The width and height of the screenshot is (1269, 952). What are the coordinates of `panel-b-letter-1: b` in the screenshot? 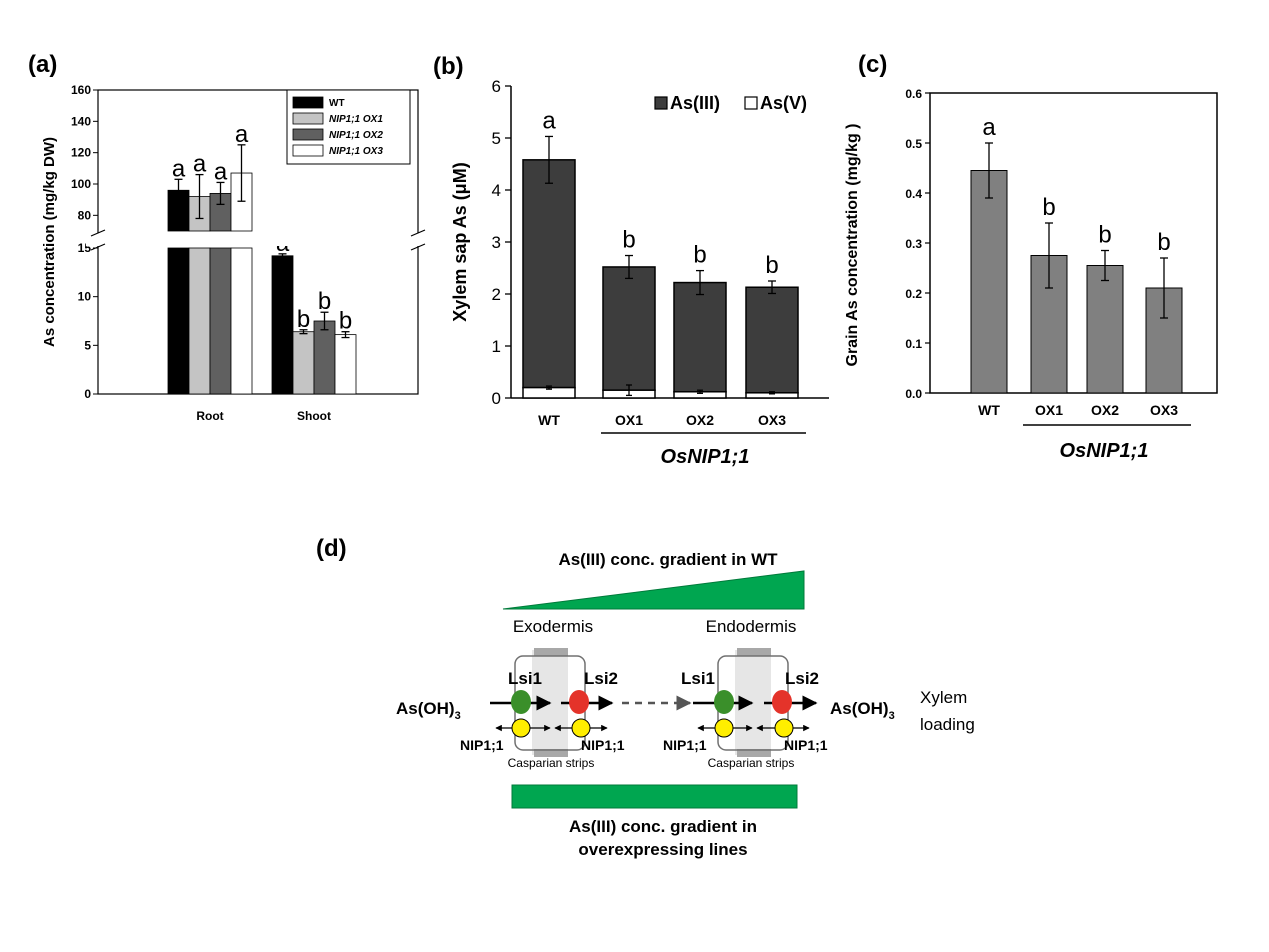 It's located at (628, 240).